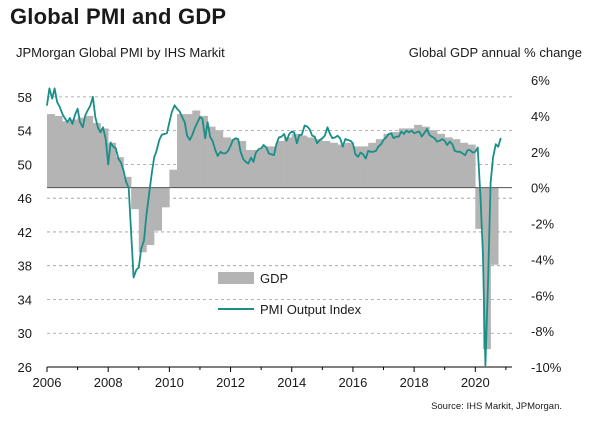 The height and width of the screenshot is (436, 596). Describe the element at coordinates (236, 278) in the screenshot. I see `legend-gdp-swatch` at that location.